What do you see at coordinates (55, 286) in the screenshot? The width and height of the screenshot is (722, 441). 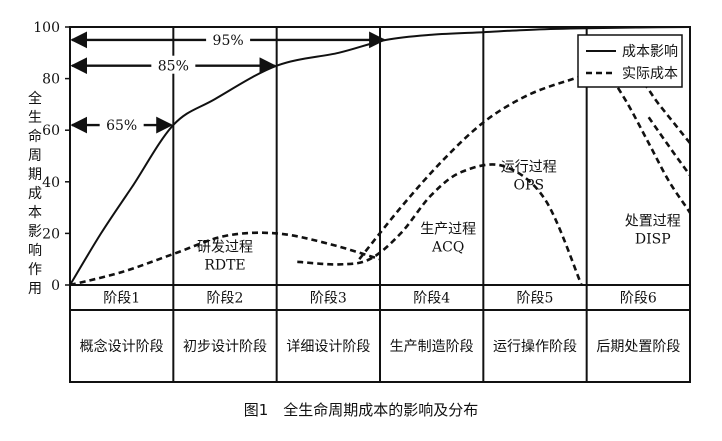 I see `y-tick-label: 0` at bounding box center [55, 286].